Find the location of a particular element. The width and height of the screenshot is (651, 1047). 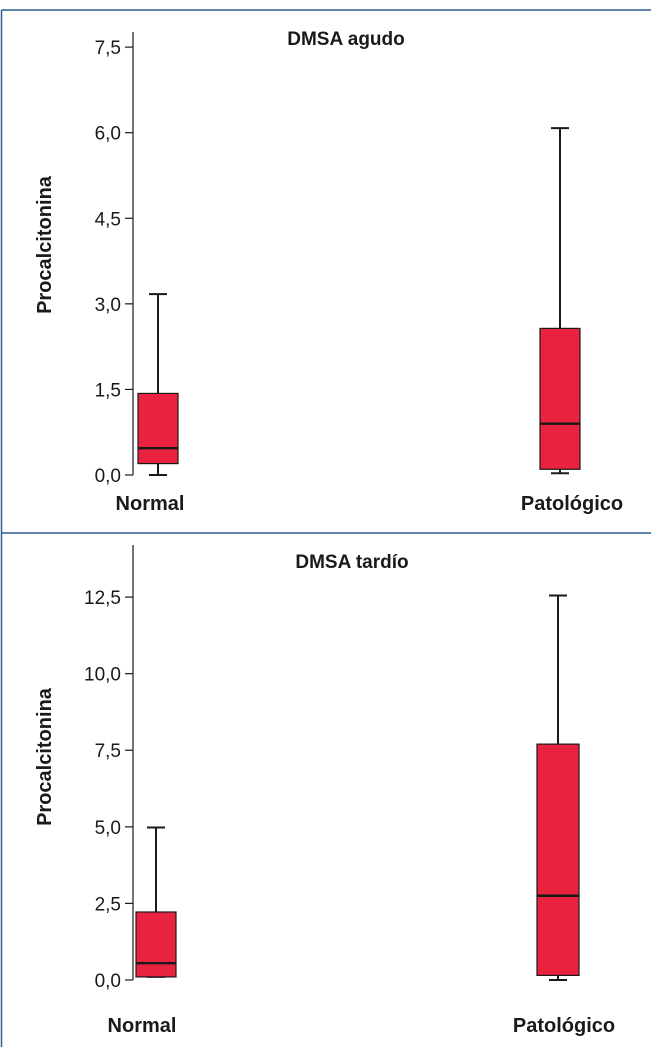

chart-title: DMSA tardío is located at coordinates (351, 562).